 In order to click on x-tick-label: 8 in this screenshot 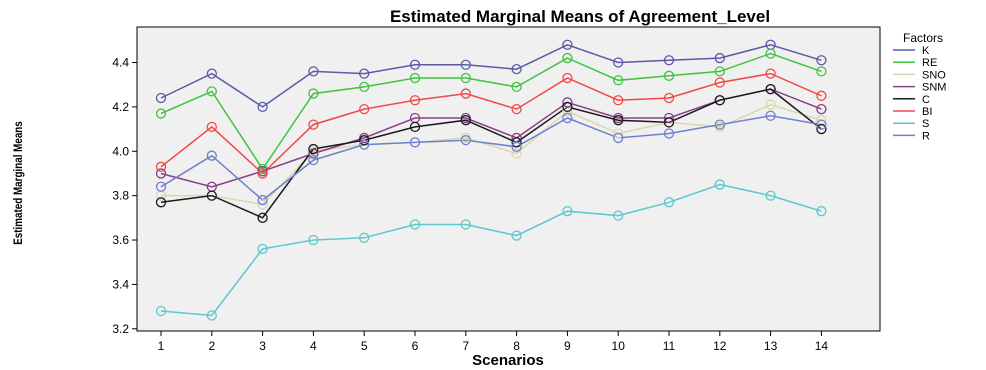, I will do `click(516, 346)`.